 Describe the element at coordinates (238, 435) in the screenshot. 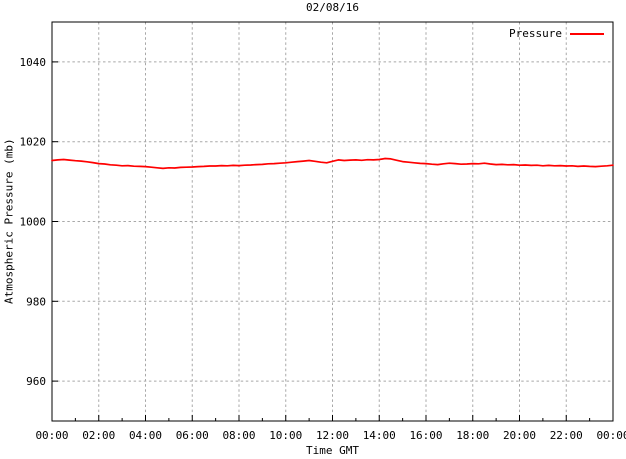

I see `x-tick-label: 08:00` at that location.